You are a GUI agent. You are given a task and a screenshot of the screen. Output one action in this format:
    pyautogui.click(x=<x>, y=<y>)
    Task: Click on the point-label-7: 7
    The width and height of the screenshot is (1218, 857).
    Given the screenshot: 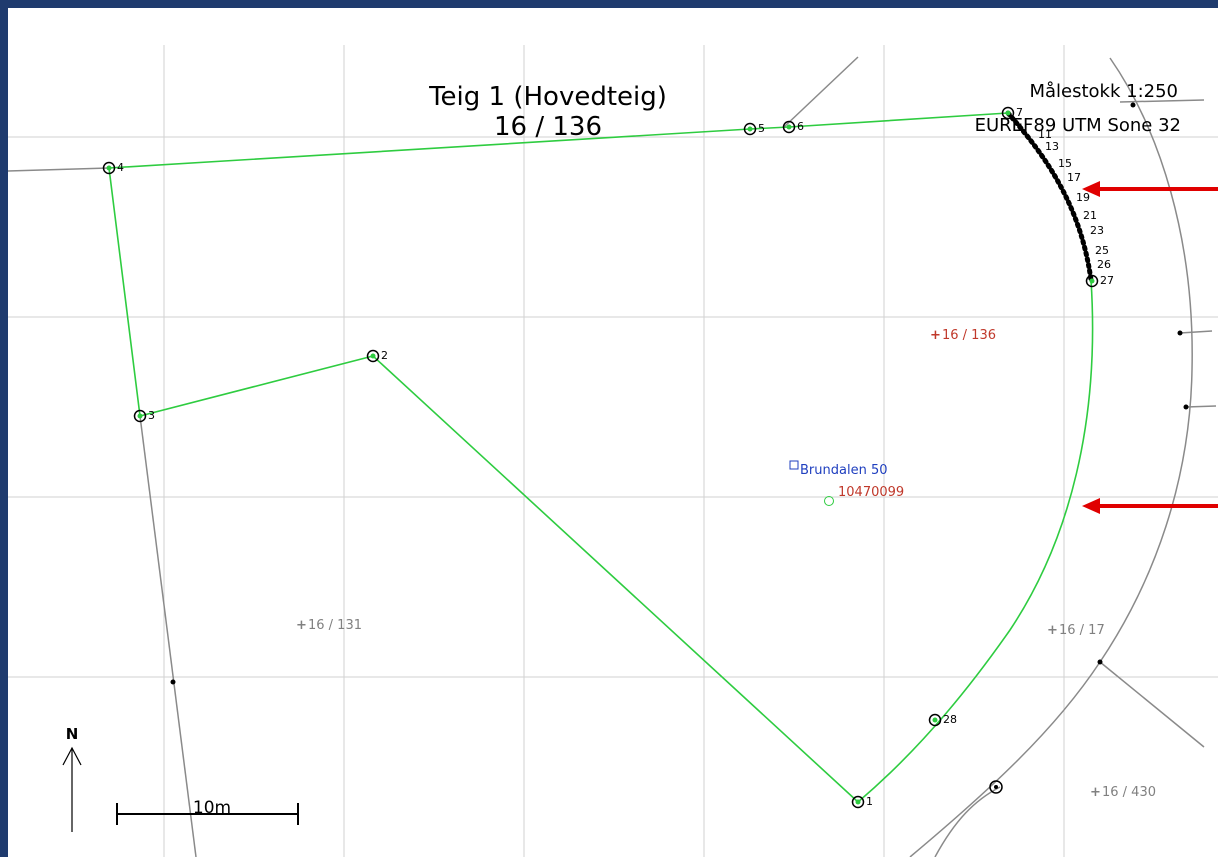 What is the action you would take?
    pyautogui.click(x=1019, y=112)
    